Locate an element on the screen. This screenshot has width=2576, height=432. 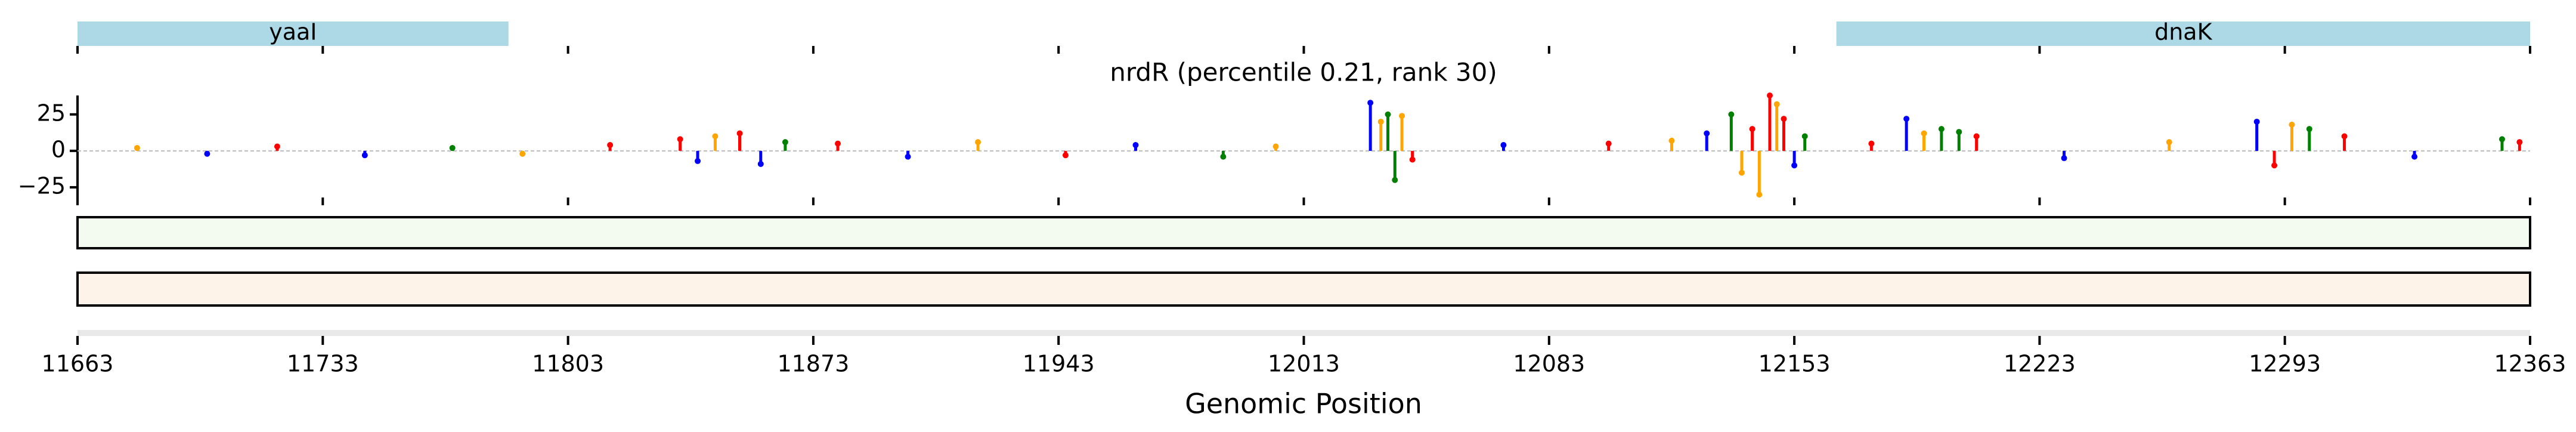
chart-title: nrdR (percentile 0.21, rank 30) is located at coordinates (1304, 72).